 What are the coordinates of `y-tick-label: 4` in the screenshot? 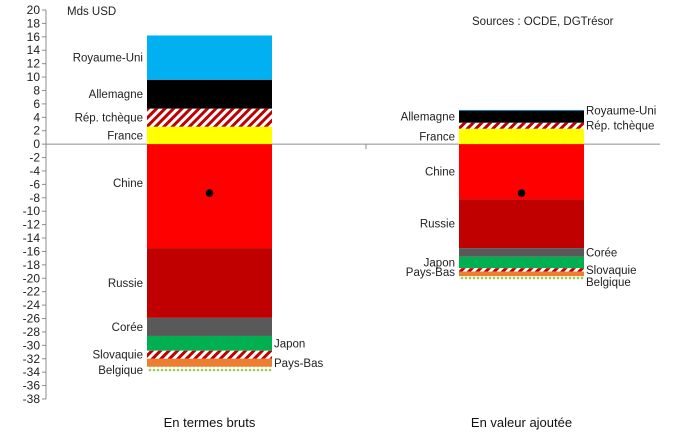 It's located at (36, 117).